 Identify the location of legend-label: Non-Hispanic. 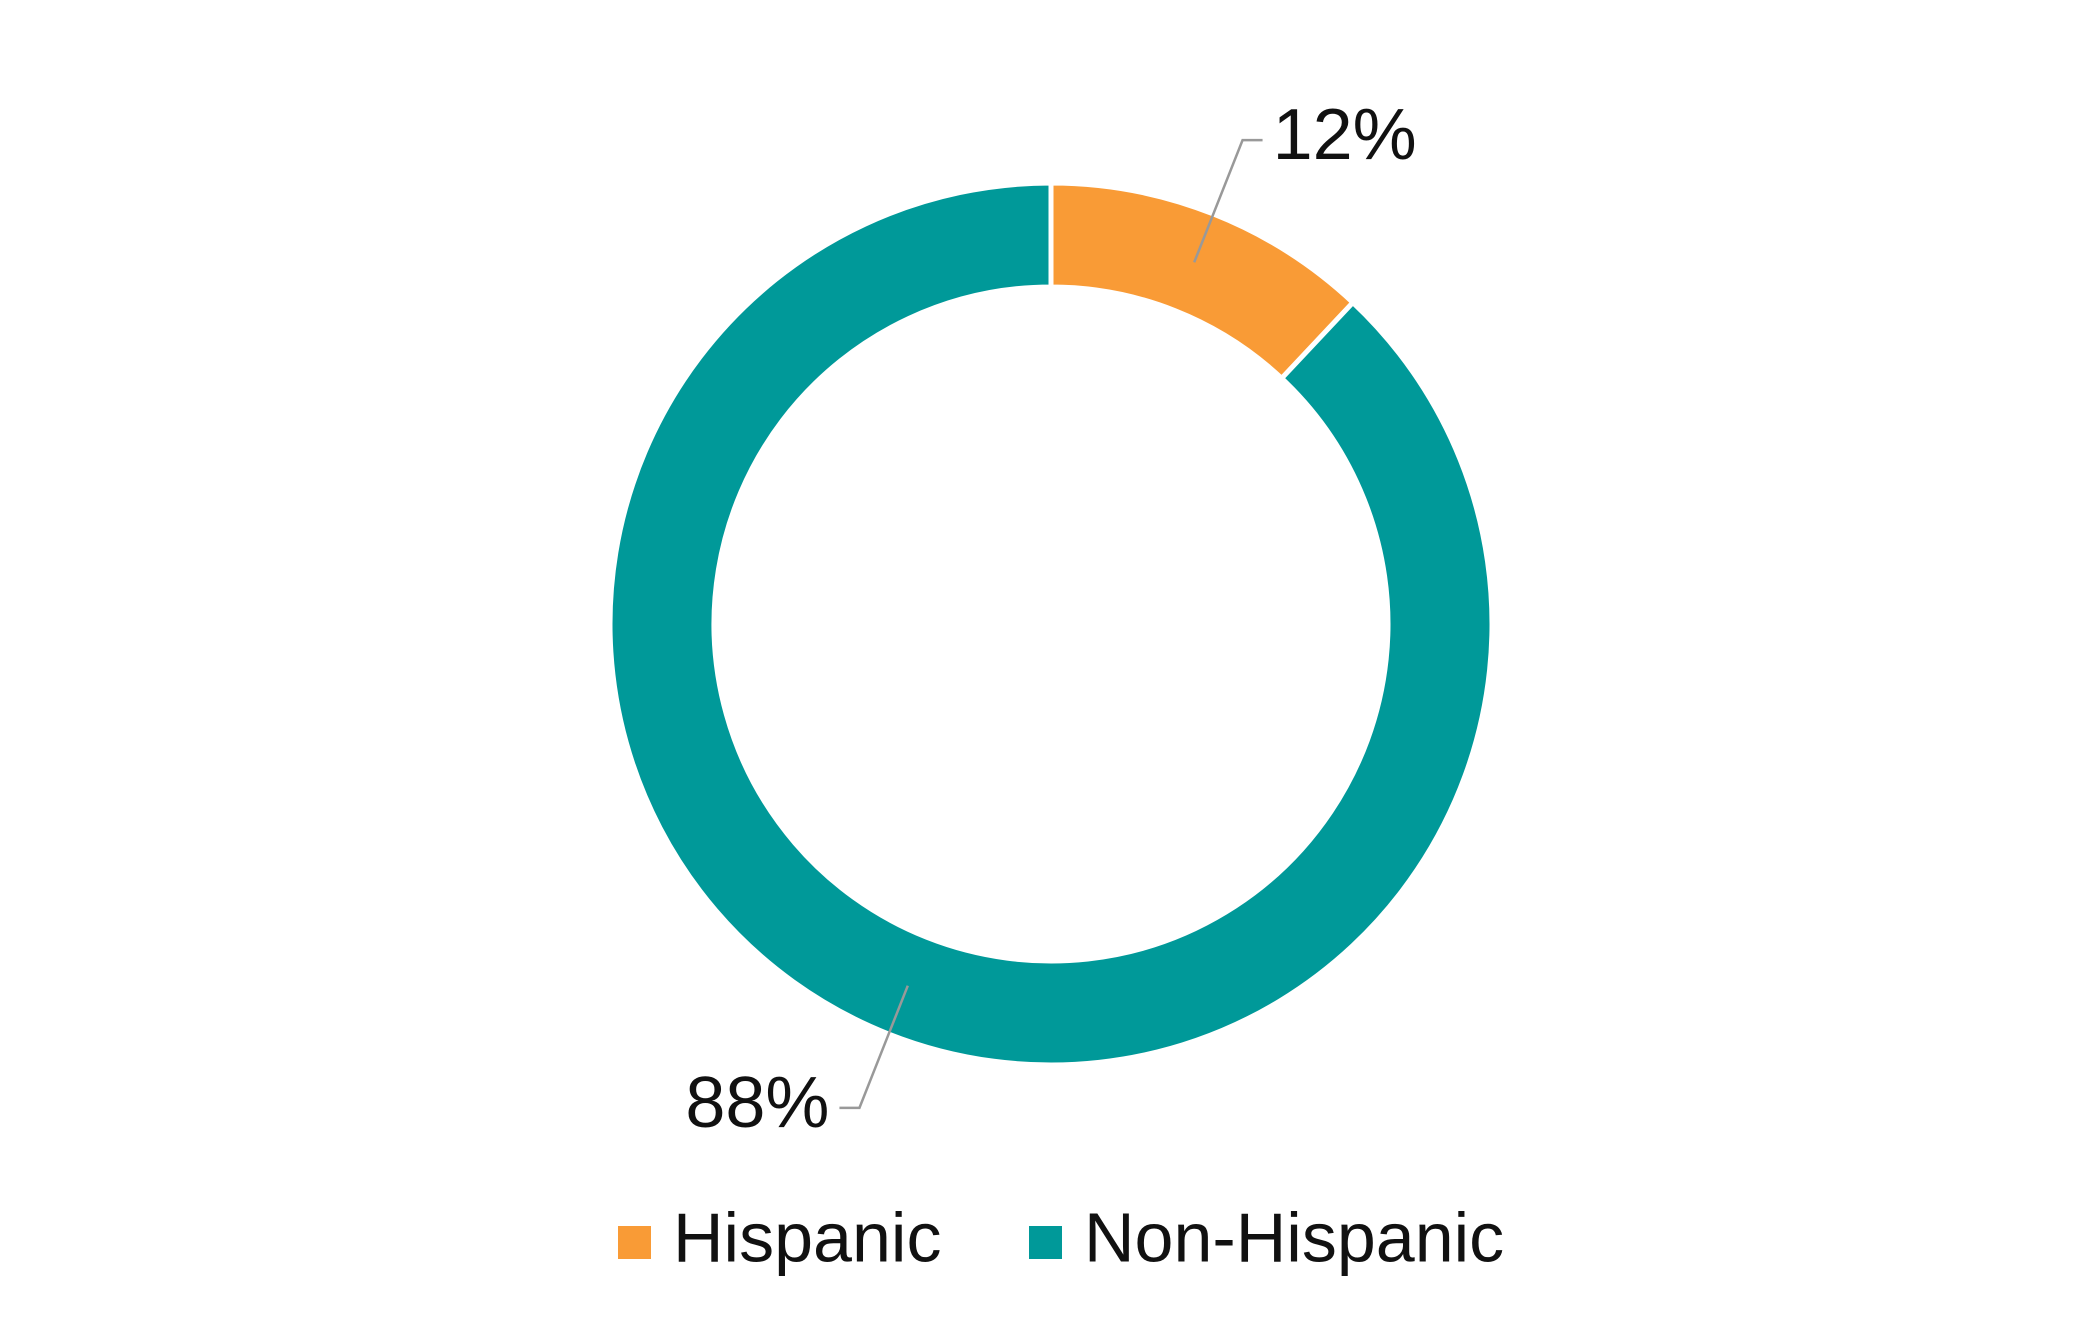
(1294, 1237).